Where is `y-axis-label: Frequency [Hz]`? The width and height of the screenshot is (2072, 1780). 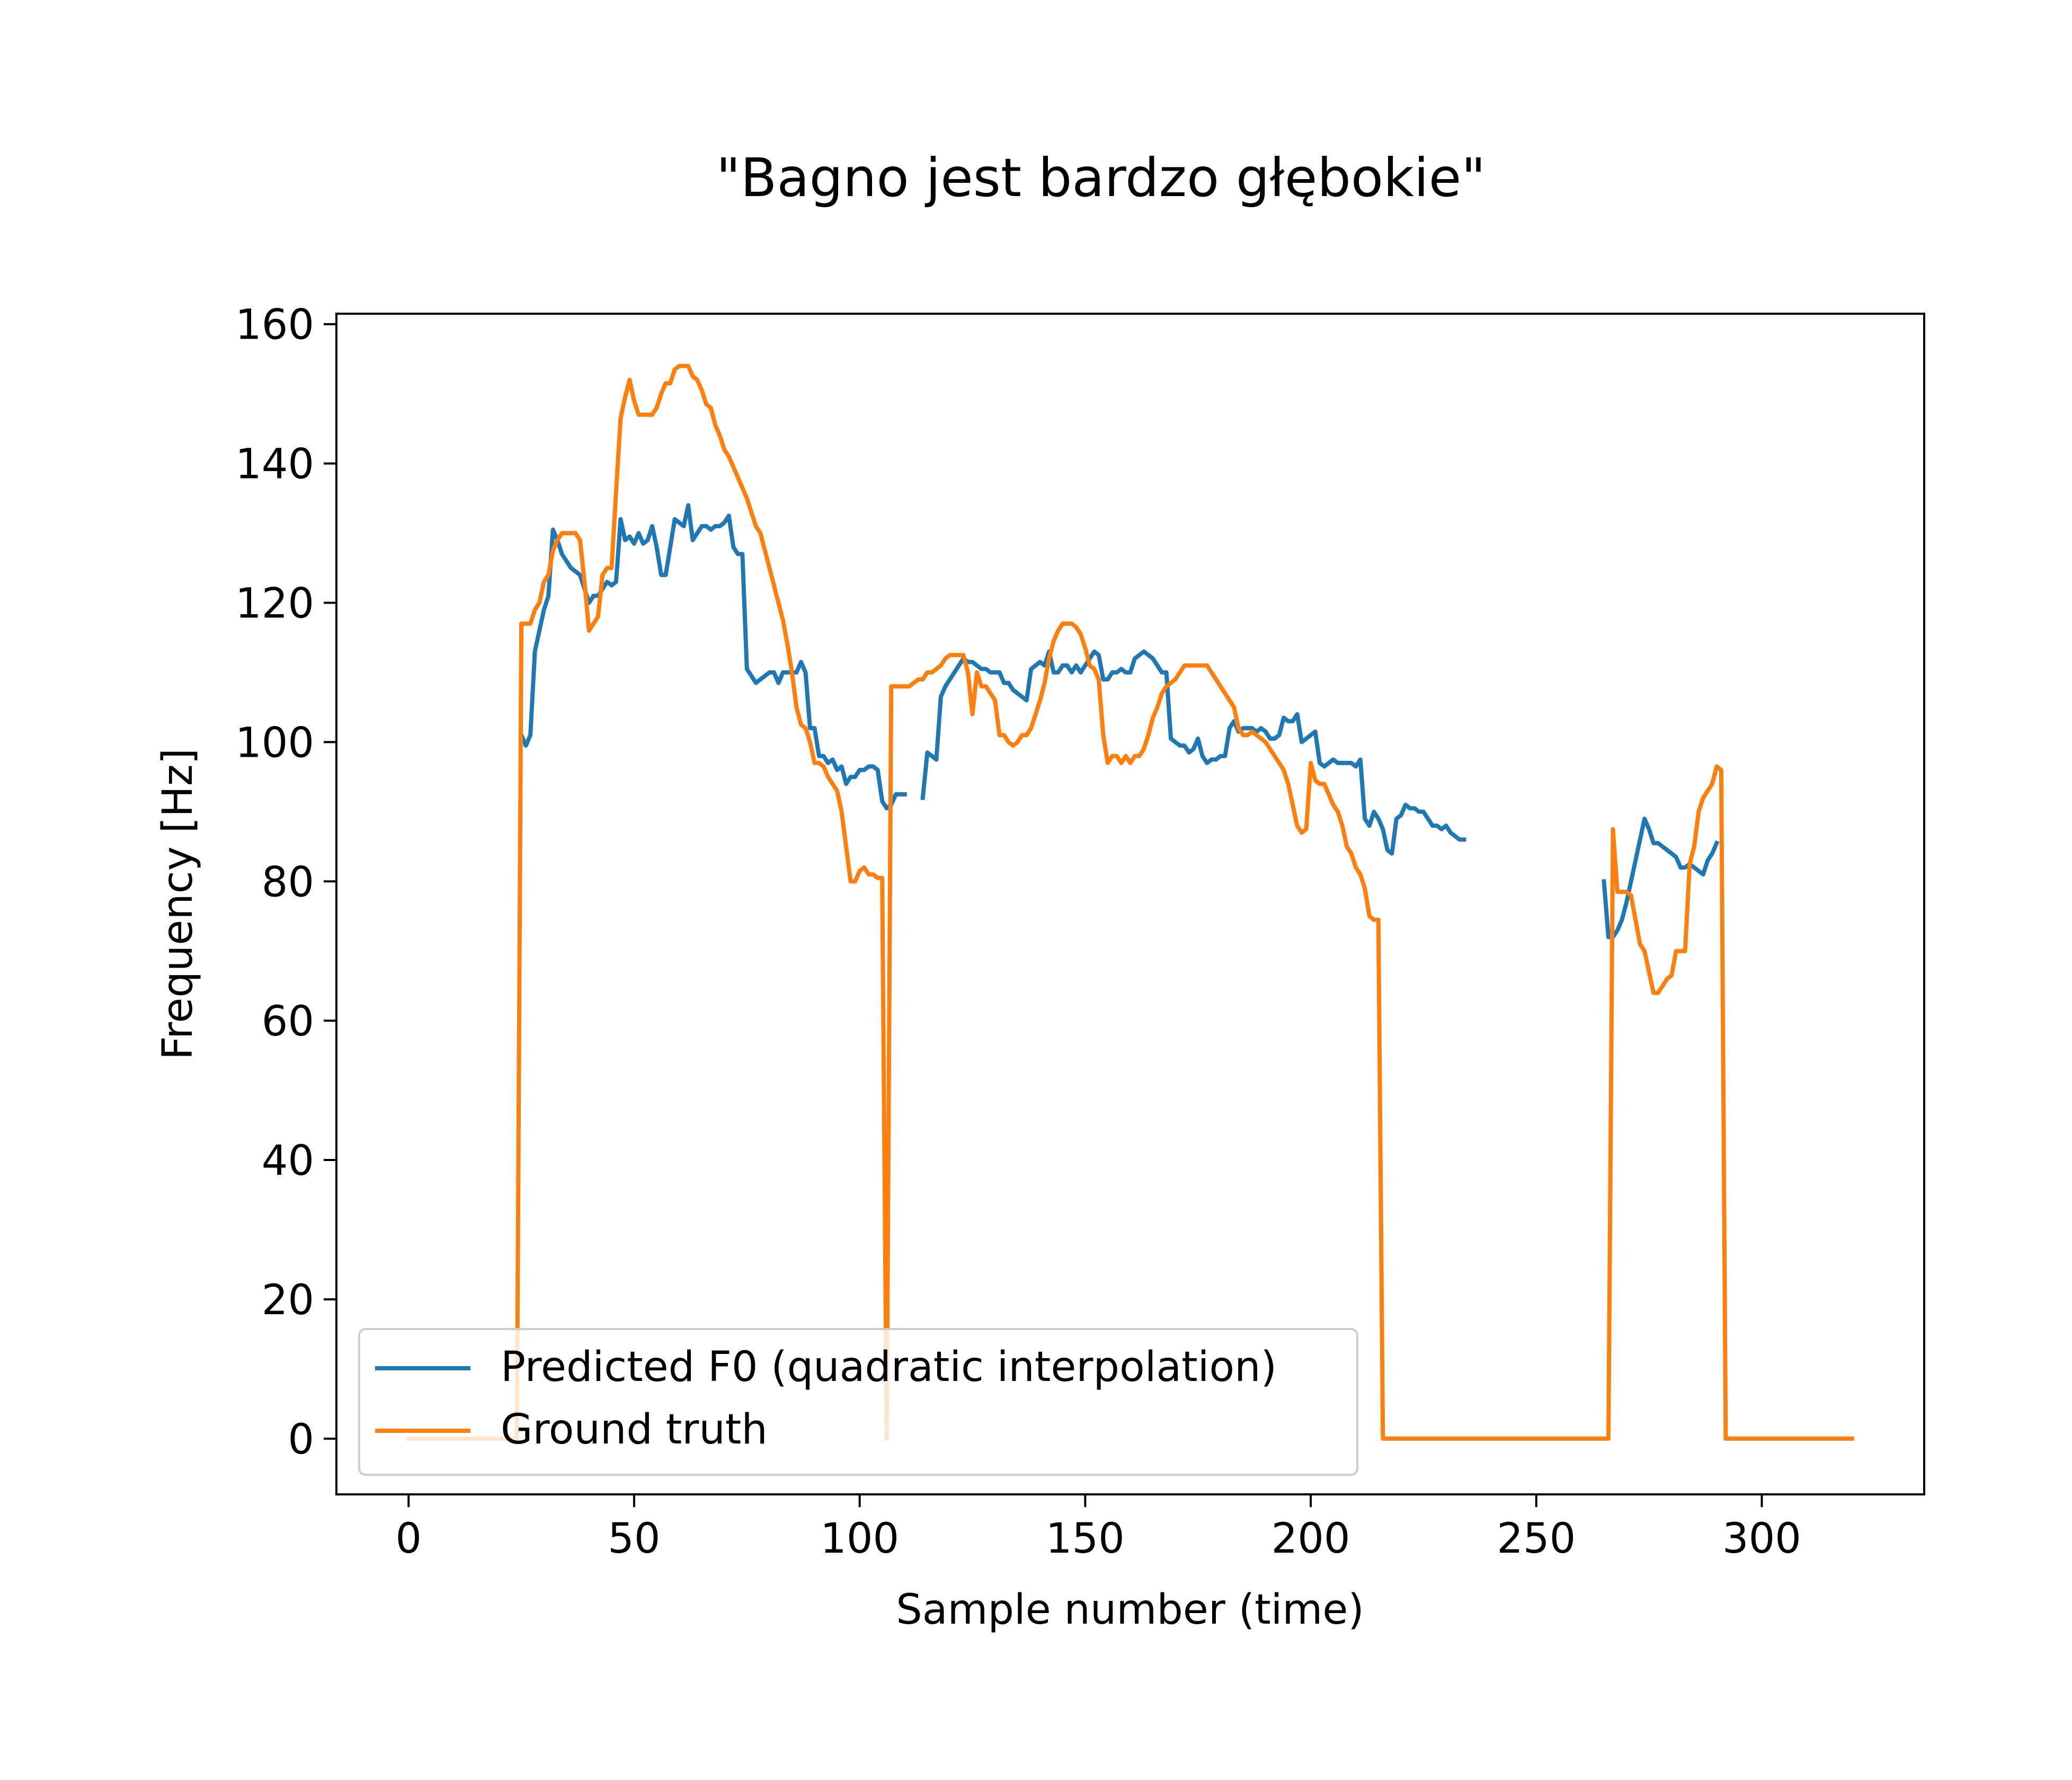
y-axis-label: Frequency [Hz] is located at coordinates (178, 904).